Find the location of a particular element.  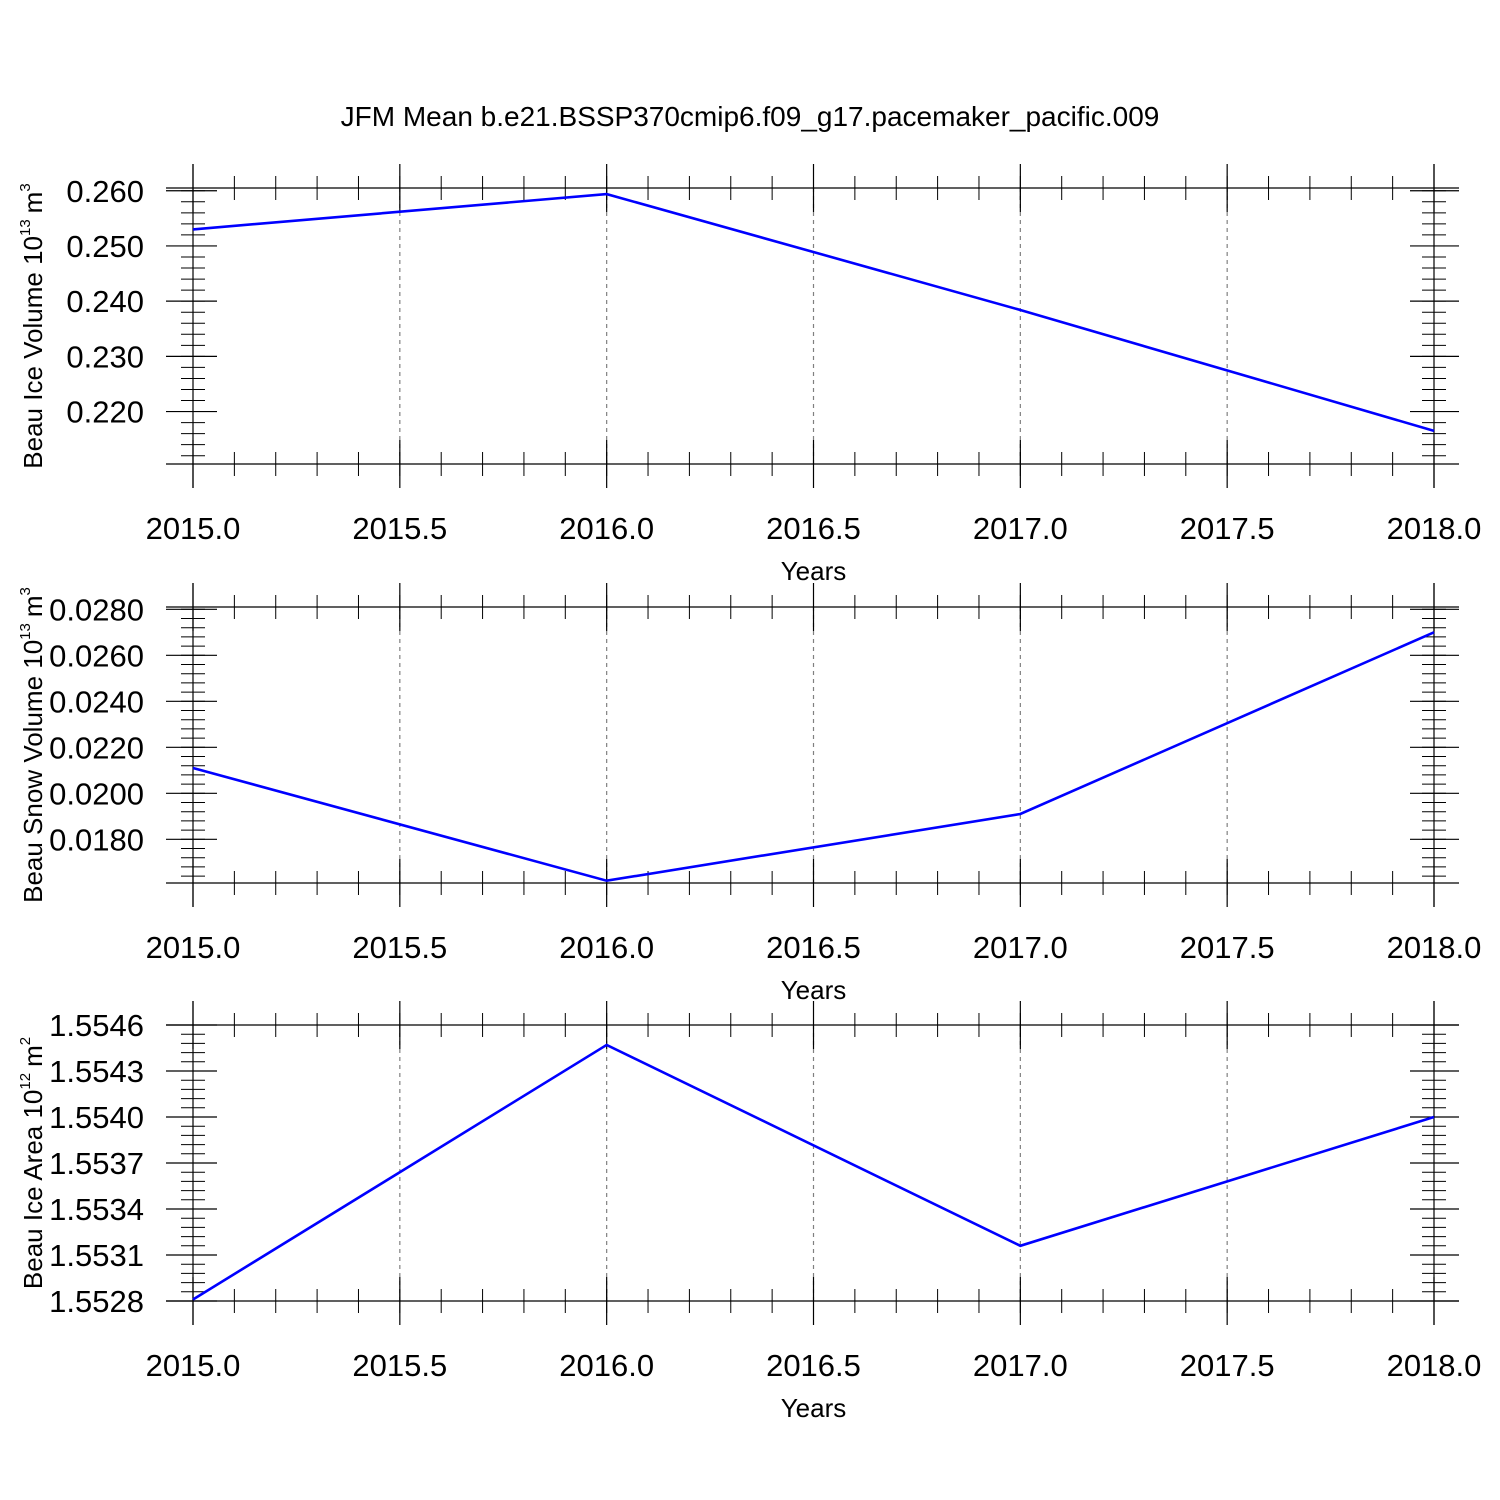

y-tick-label: 0.0180 is located at coordinates (96, 839).